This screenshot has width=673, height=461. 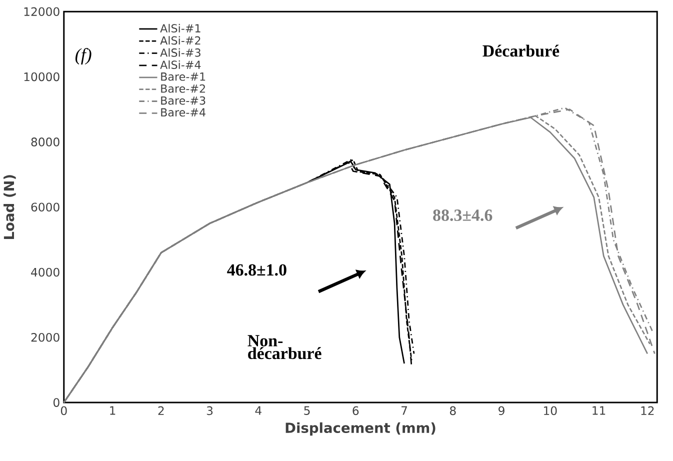 I want to click on x-tick-label: 6, so click(x=355, y=411).